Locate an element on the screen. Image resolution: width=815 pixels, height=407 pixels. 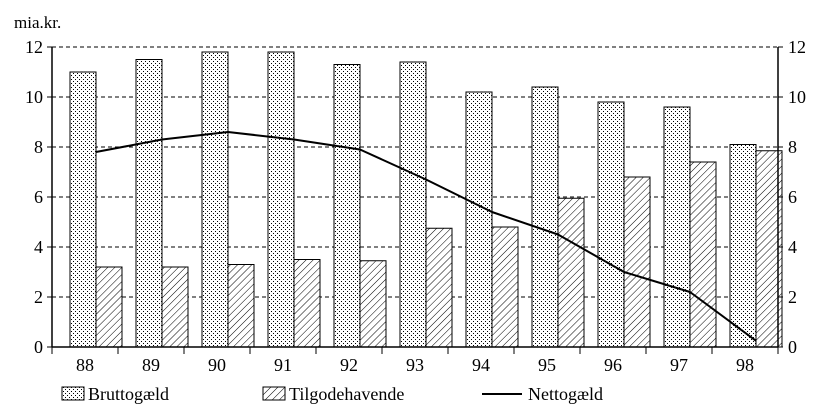
y-tick-label-left: 4 is located at coordinates (38, 247).